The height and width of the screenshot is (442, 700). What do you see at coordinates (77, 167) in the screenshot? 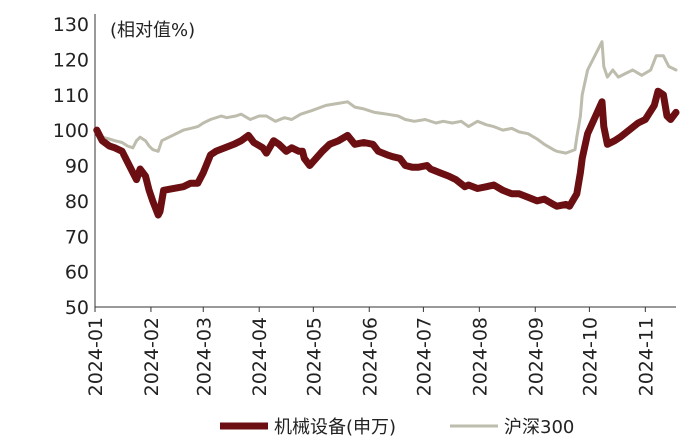
I see `y-tick-label: 90` at bounding box center [77, 167].